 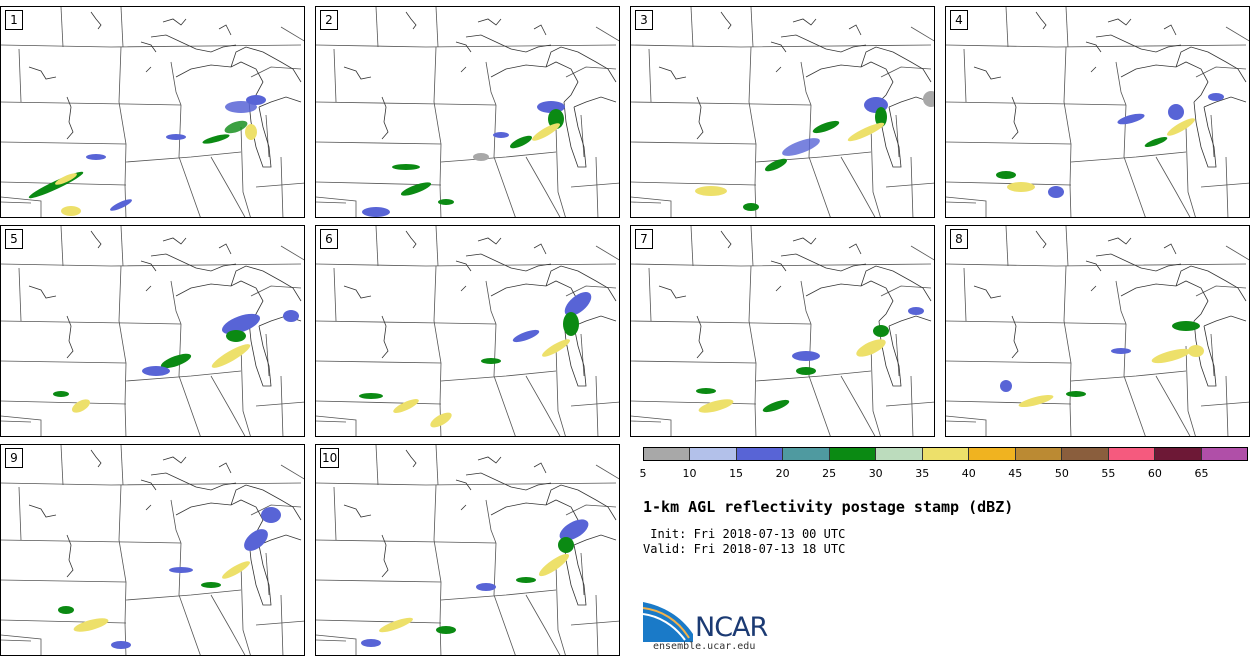 What do you see at coordinates (643, 473) in the screenshot?
I see `colorbar-tick-label: 5` at bounding box center [643, 473].